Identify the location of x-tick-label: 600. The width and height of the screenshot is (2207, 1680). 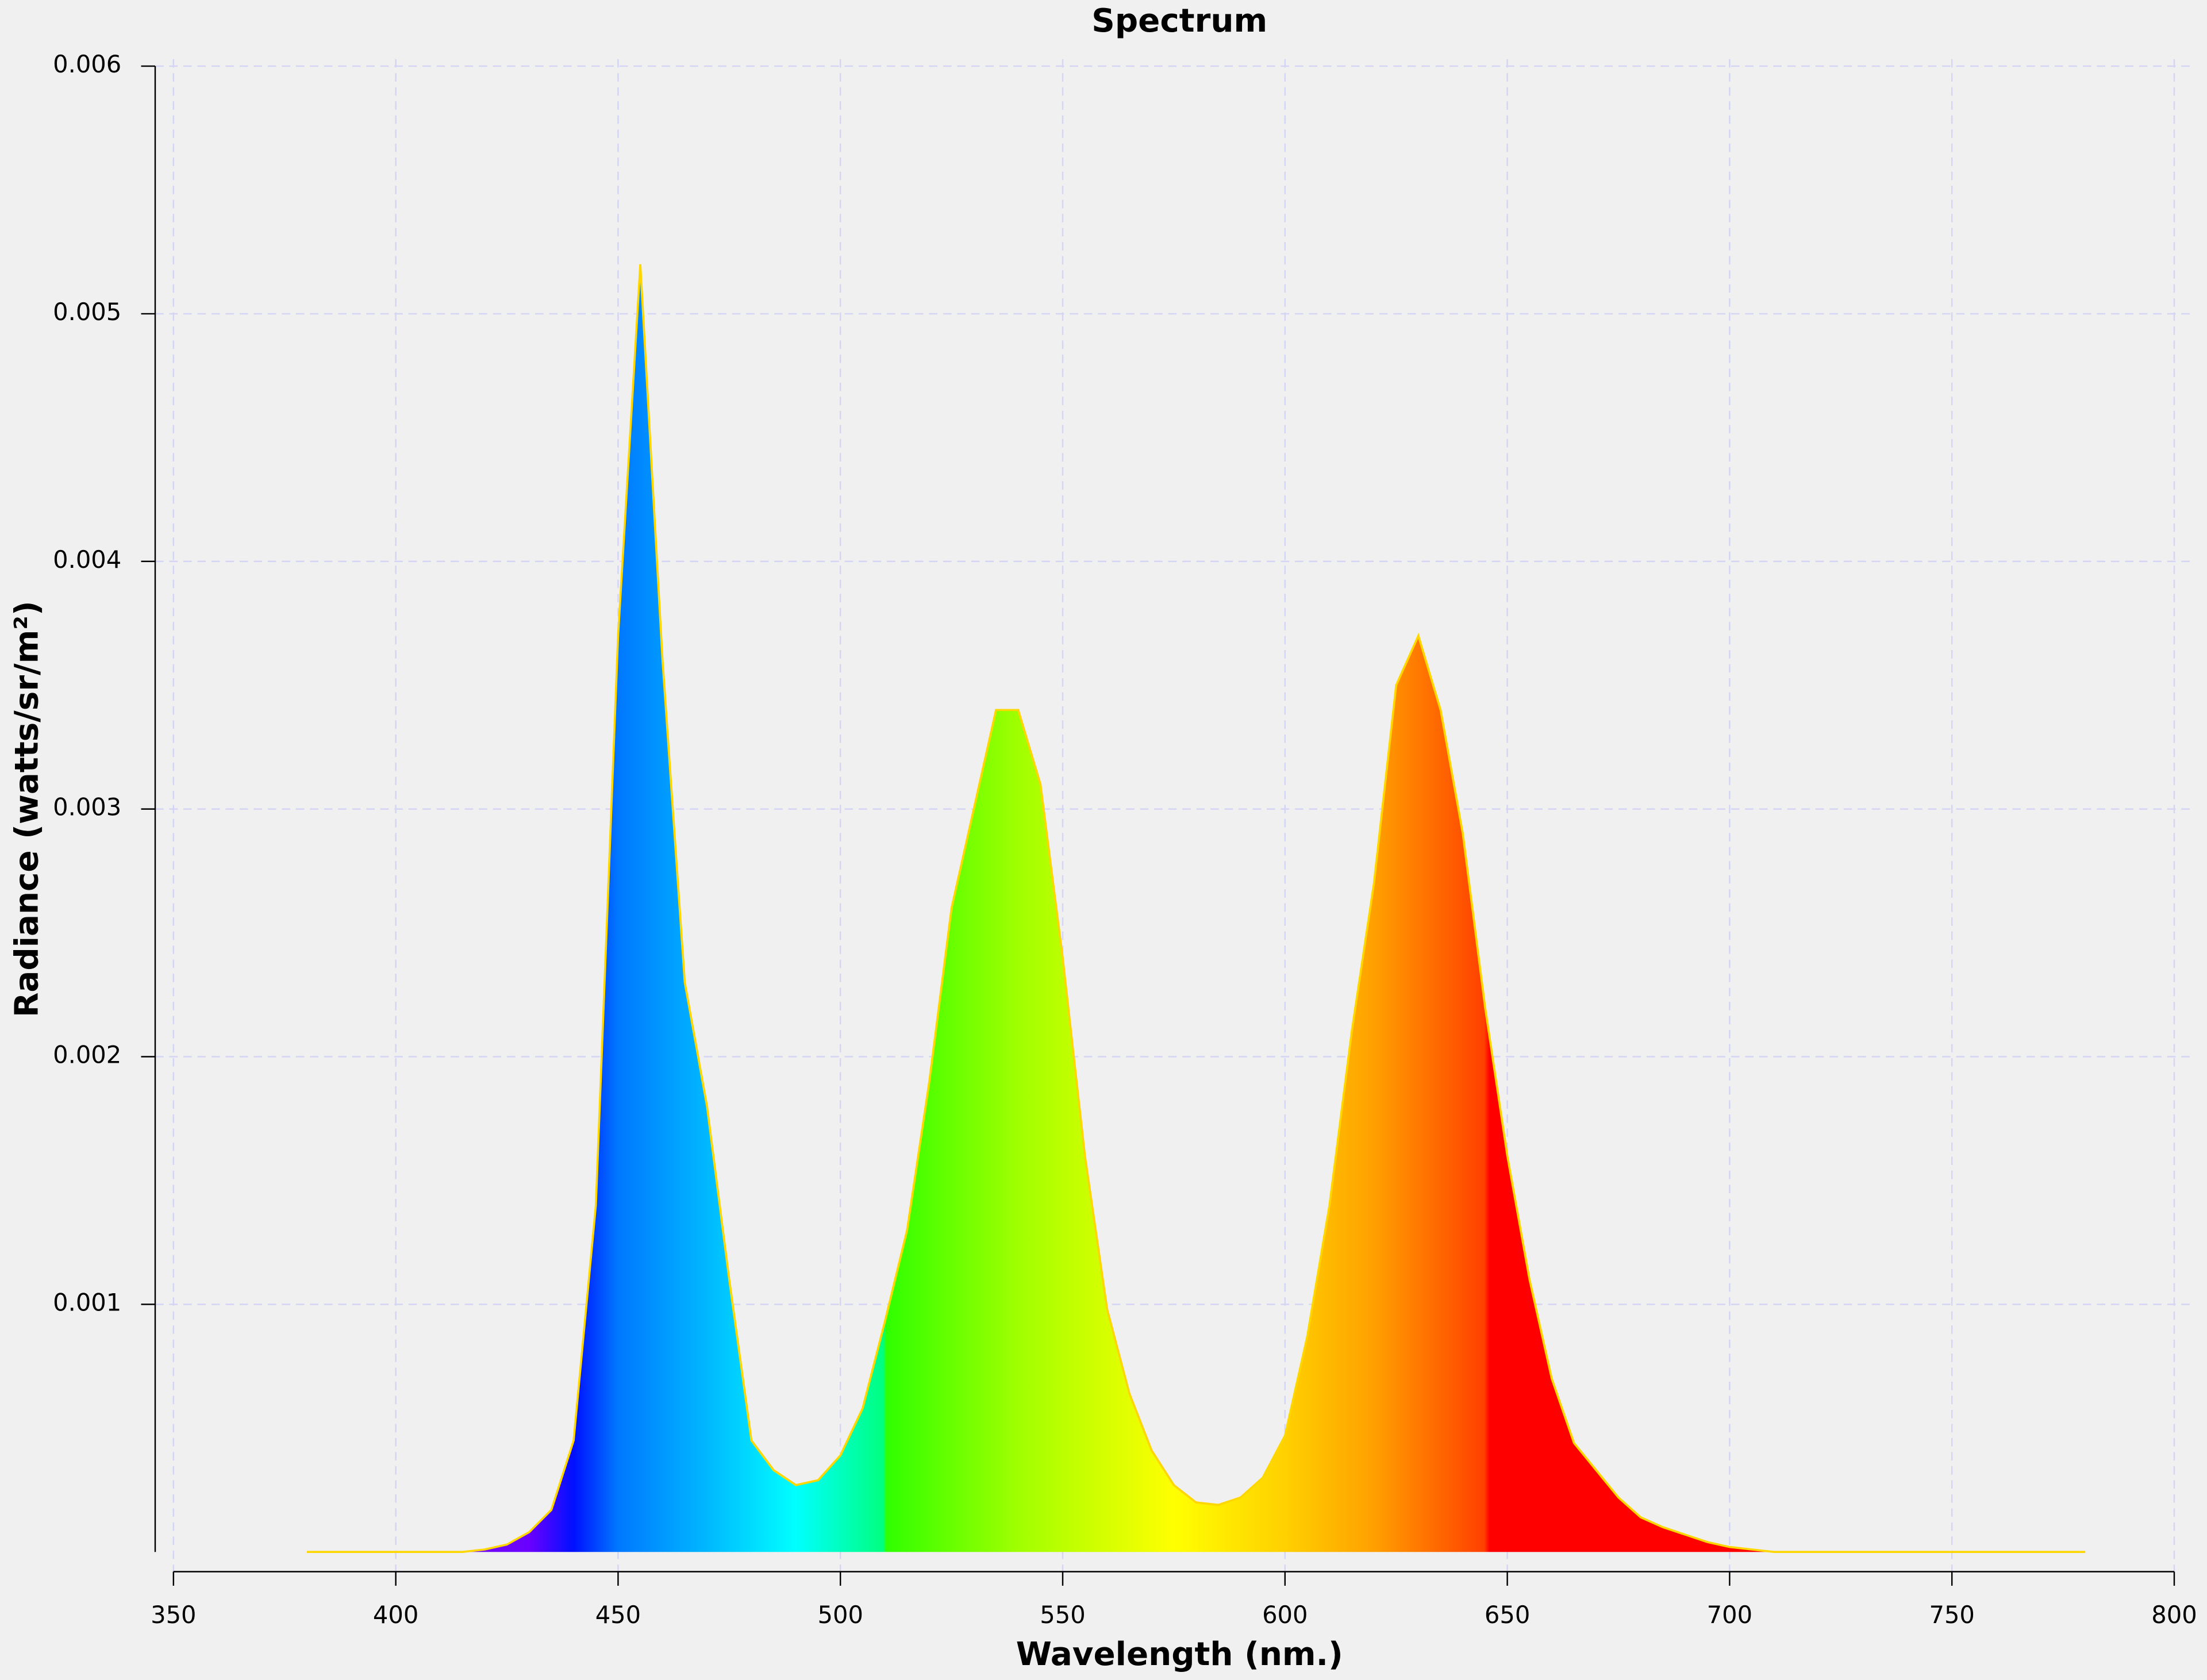
(1285, 1615).